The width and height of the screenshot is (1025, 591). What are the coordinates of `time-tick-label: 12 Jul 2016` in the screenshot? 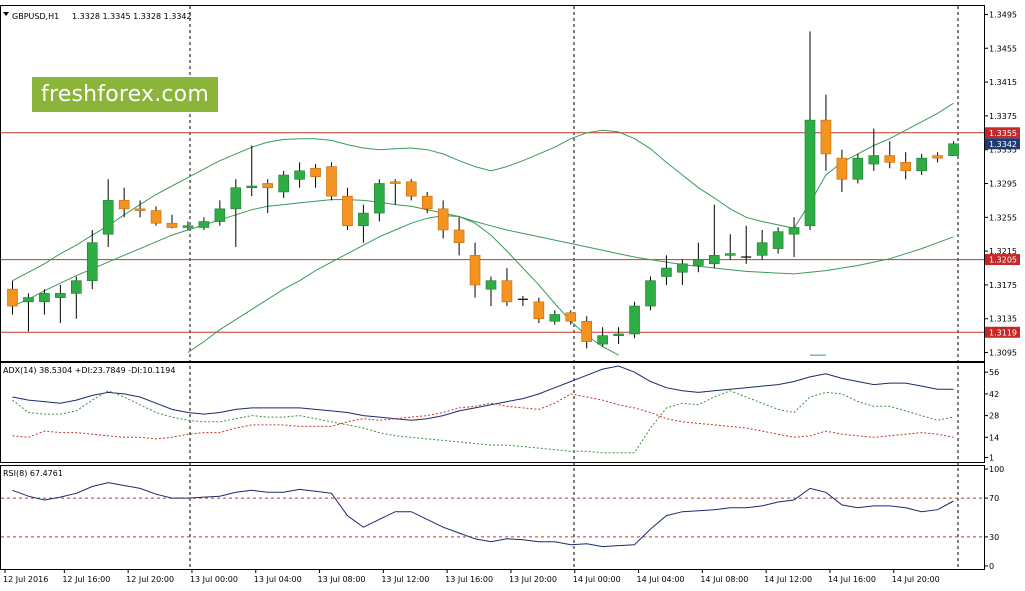 It's located at (25, 579).